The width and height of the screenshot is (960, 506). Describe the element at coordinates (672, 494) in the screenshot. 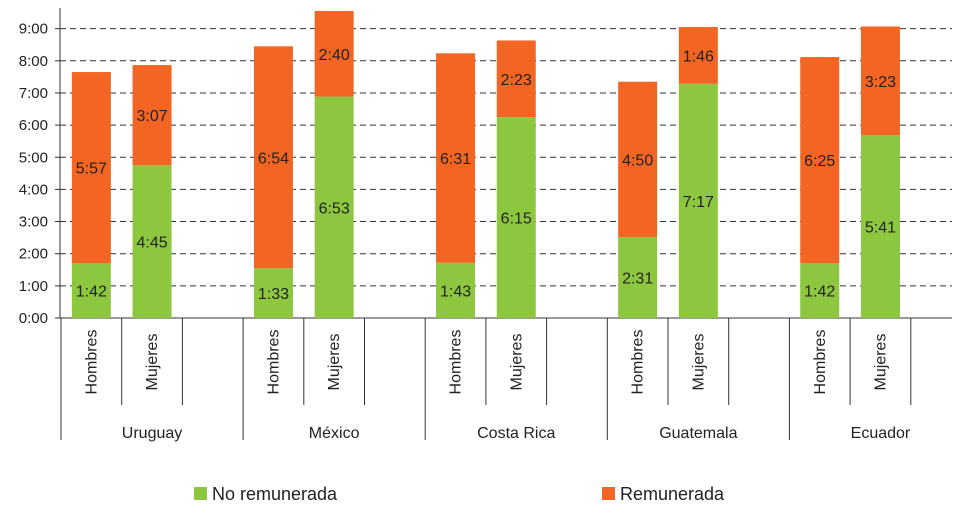

I see `legend-label: Remunerada` at that location.